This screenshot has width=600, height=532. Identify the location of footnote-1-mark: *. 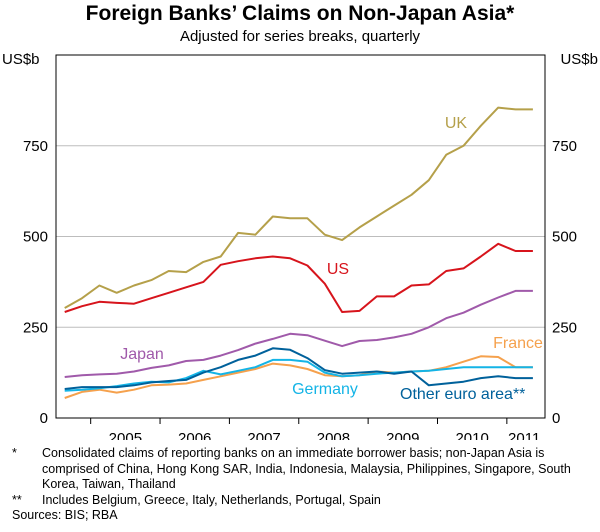
(14, 453).